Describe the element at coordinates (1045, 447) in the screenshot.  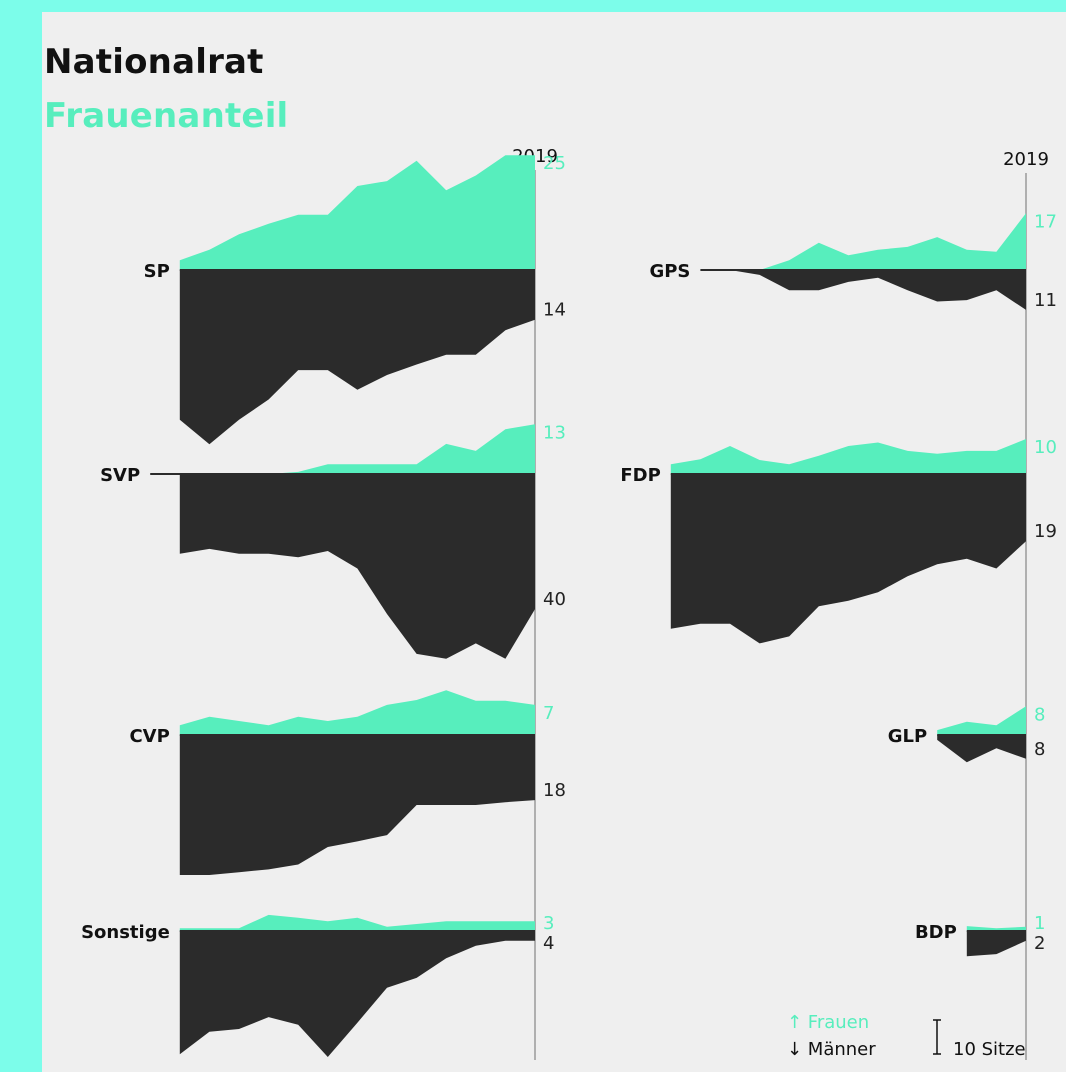
I see `women-seats-label: 10` at that location.